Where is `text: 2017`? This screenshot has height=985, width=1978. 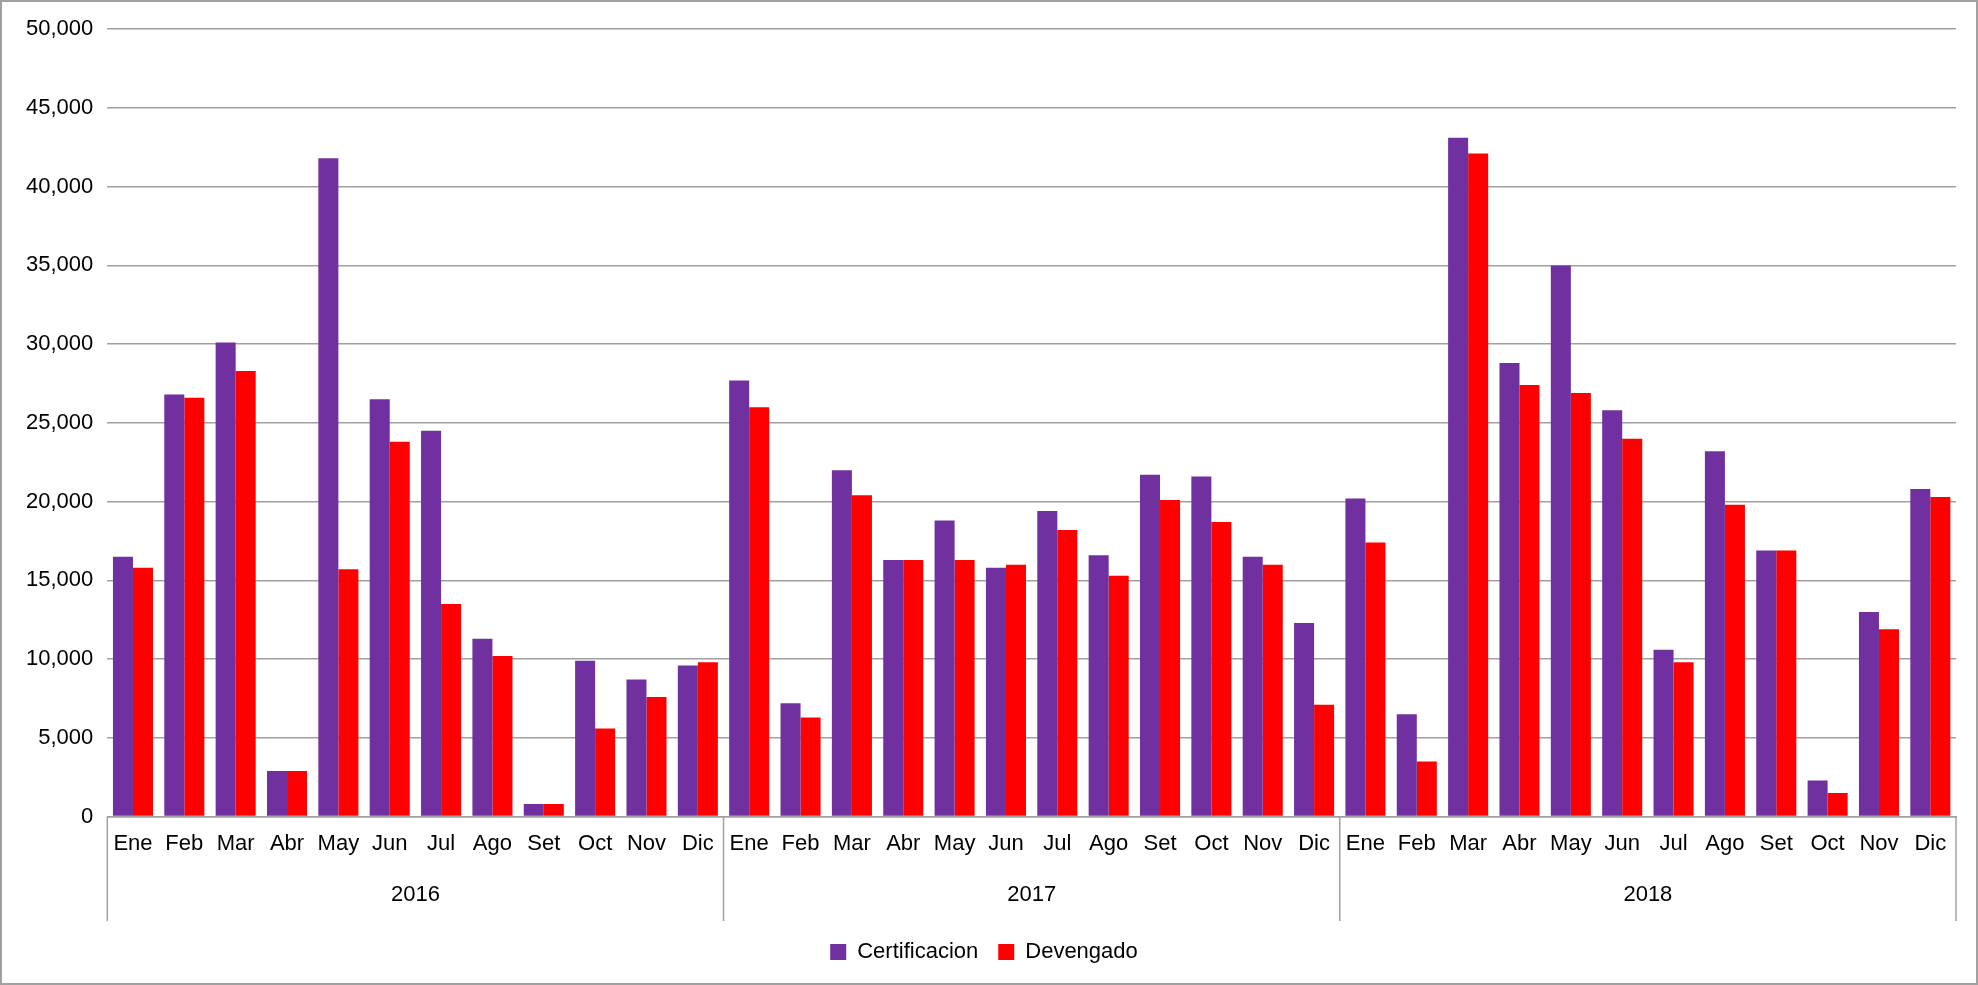 text: 2017 is located at coordinates (1032, 894).